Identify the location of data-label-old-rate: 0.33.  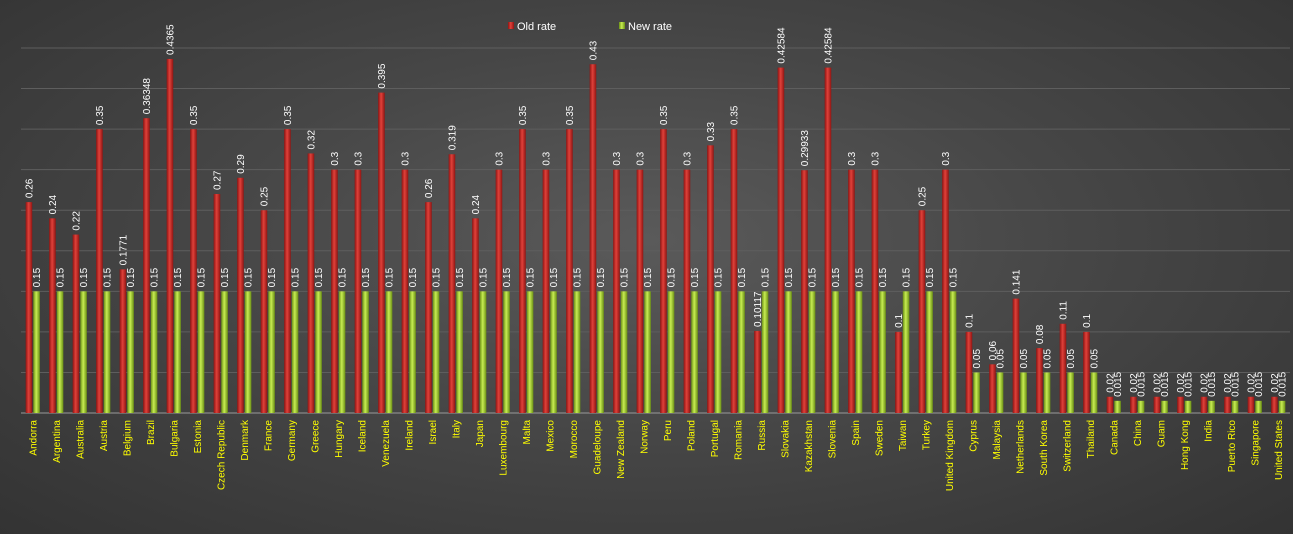
(711, 131).